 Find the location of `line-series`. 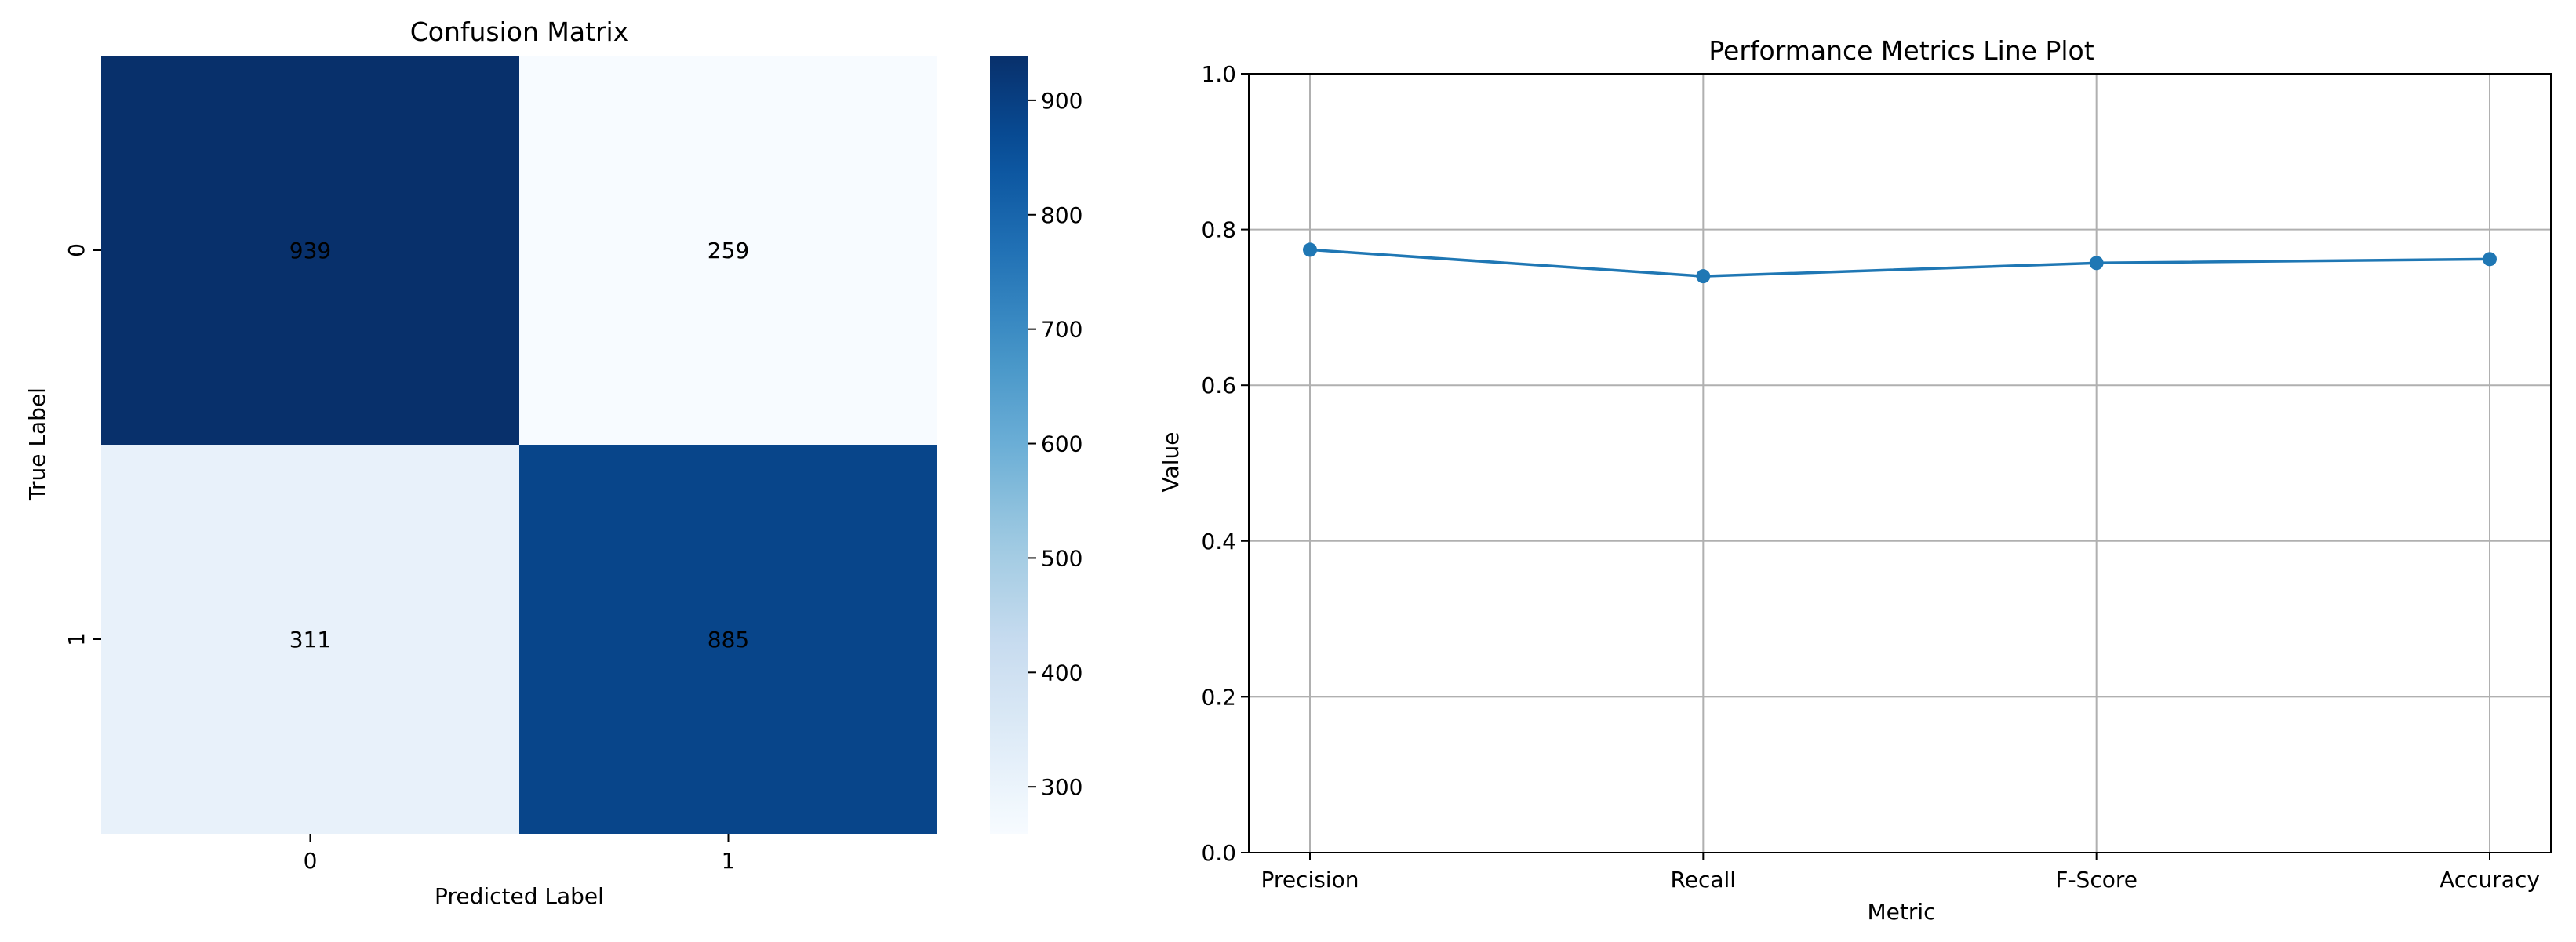

line-series is located at coordinates (1900, 263).